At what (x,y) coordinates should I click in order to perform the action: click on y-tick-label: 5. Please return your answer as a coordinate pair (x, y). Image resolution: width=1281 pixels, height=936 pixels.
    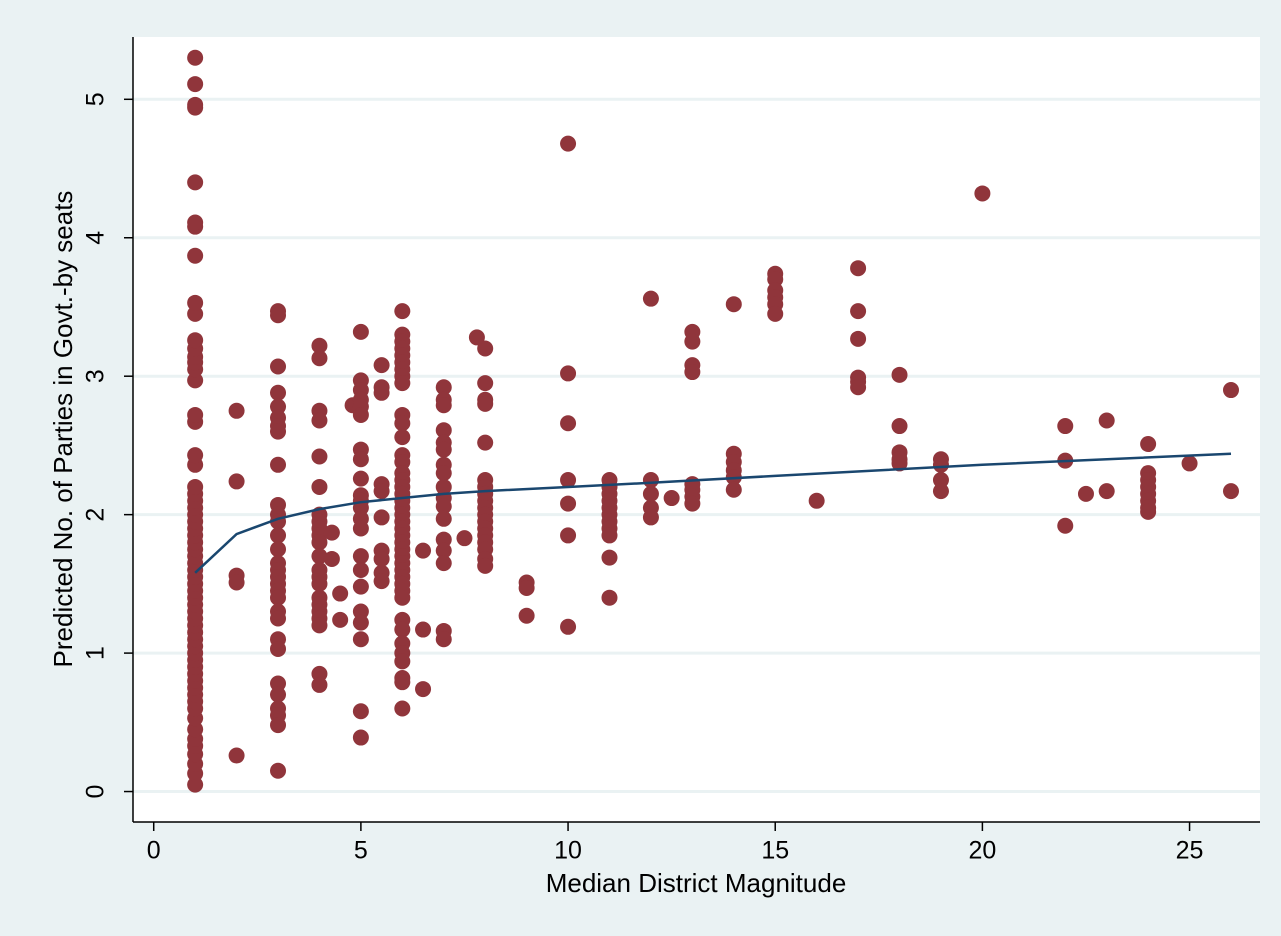
    Looking at the image, I should click on (96, 99).